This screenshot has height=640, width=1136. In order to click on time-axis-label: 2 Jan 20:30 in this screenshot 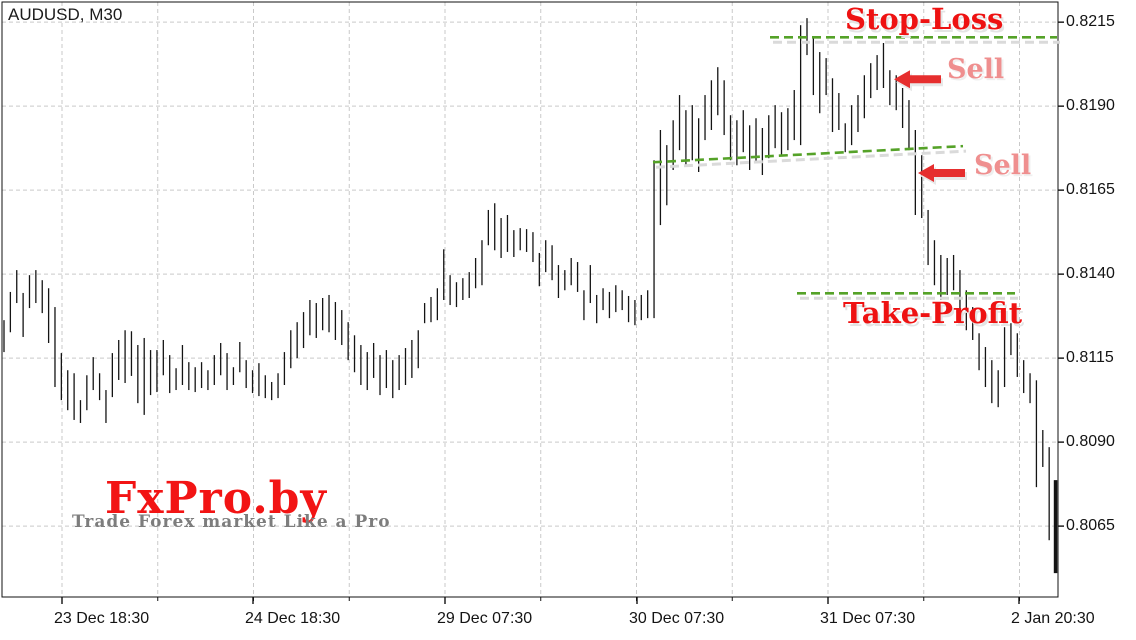, I will do `click(1053, 618)`.